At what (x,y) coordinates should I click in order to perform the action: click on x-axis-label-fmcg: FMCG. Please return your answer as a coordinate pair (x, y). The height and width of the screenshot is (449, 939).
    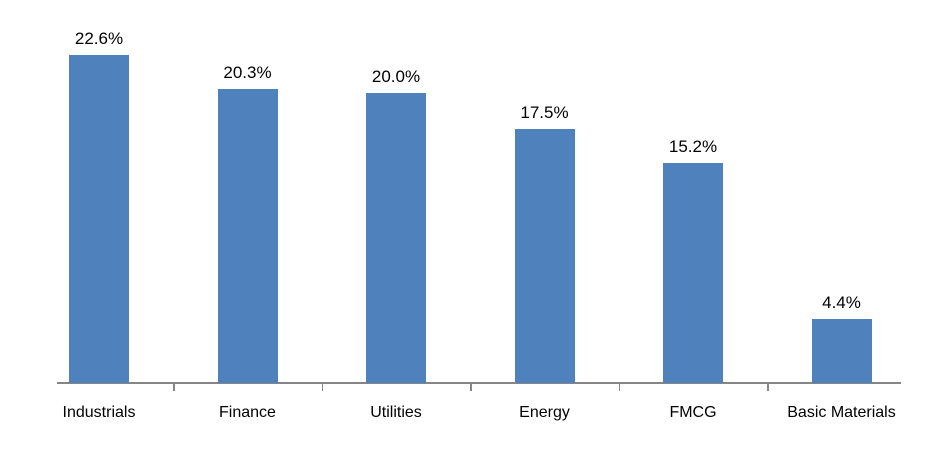
    Looking at the image, I should click on (693, 412).